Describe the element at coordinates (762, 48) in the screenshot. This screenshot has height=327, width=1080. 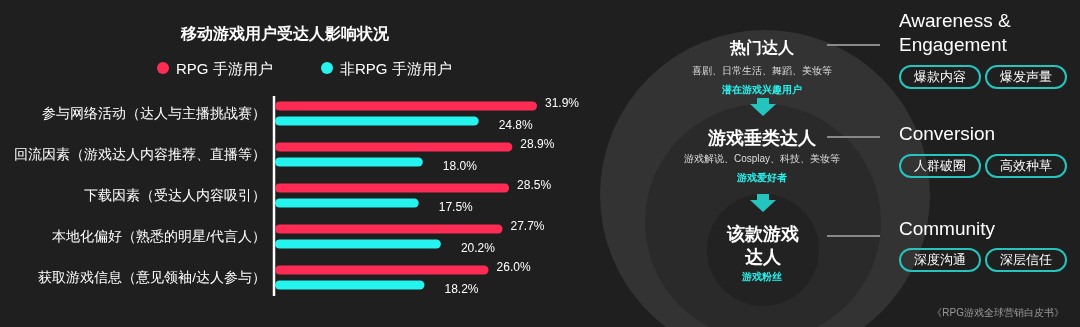
I see `text: 热门达人` at that location.